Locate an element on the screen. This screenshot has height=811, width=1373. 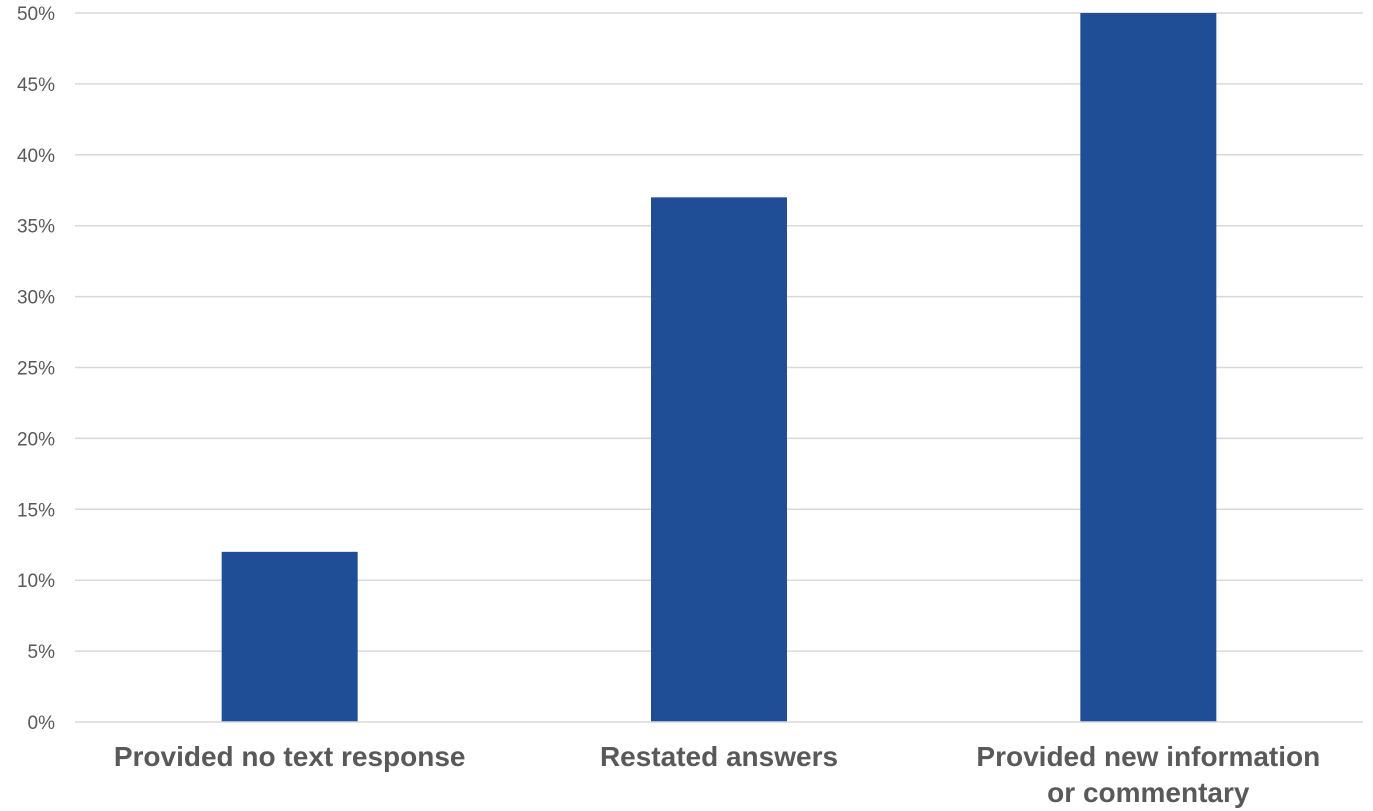
y-tick-label: 45% is located at coordinates (36, 85).